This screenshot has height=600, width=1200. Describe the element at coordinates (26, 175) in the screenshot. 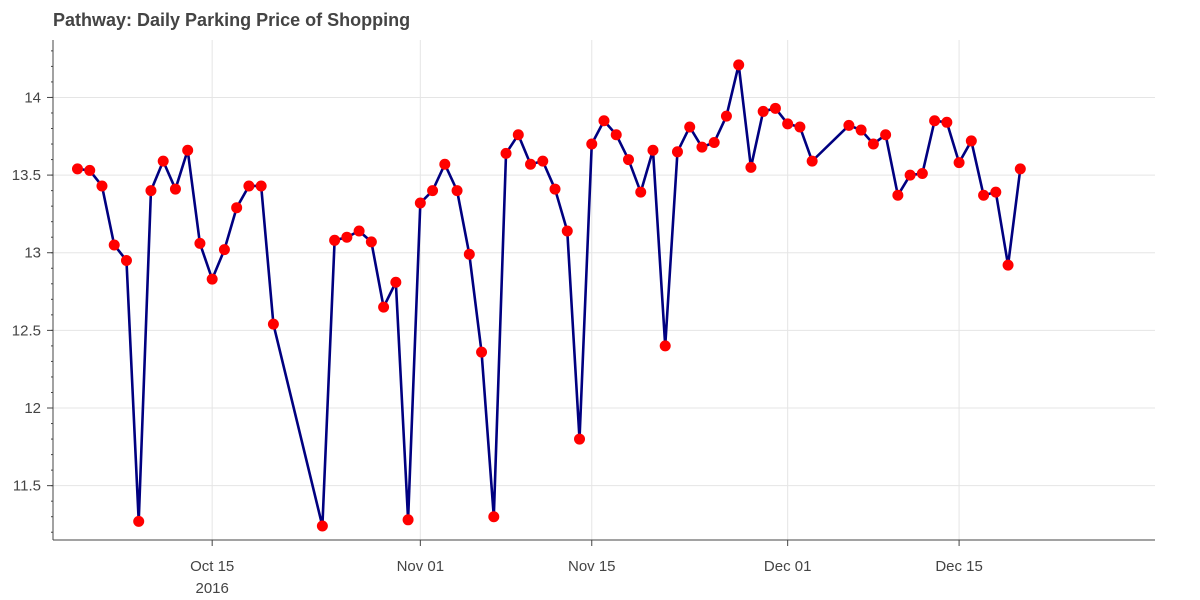

I see `y-tick-label: 13.5` at that location.